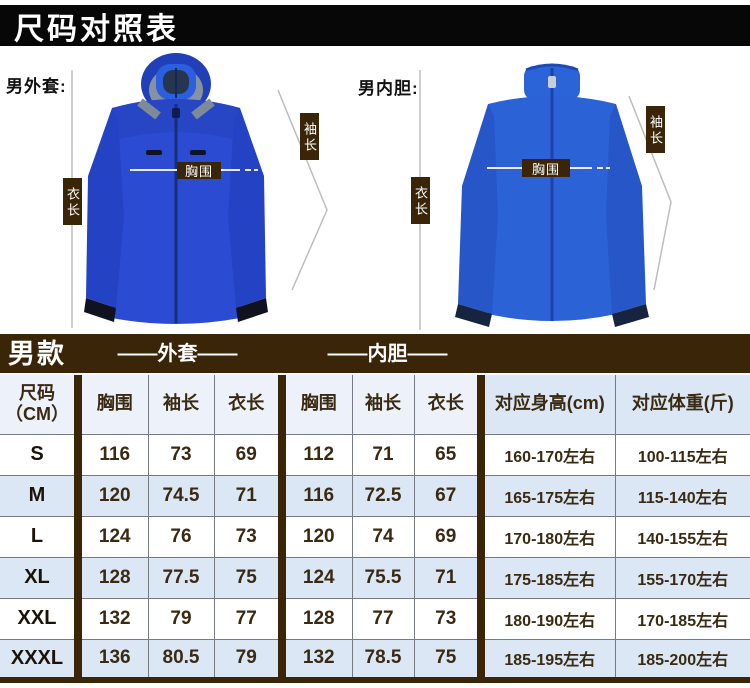 The height and width of the screenshot is (688, 750). Describe the element at coordinates (682, 536) in the screenshot. I see `value-cell: 140-155左右` at that location.